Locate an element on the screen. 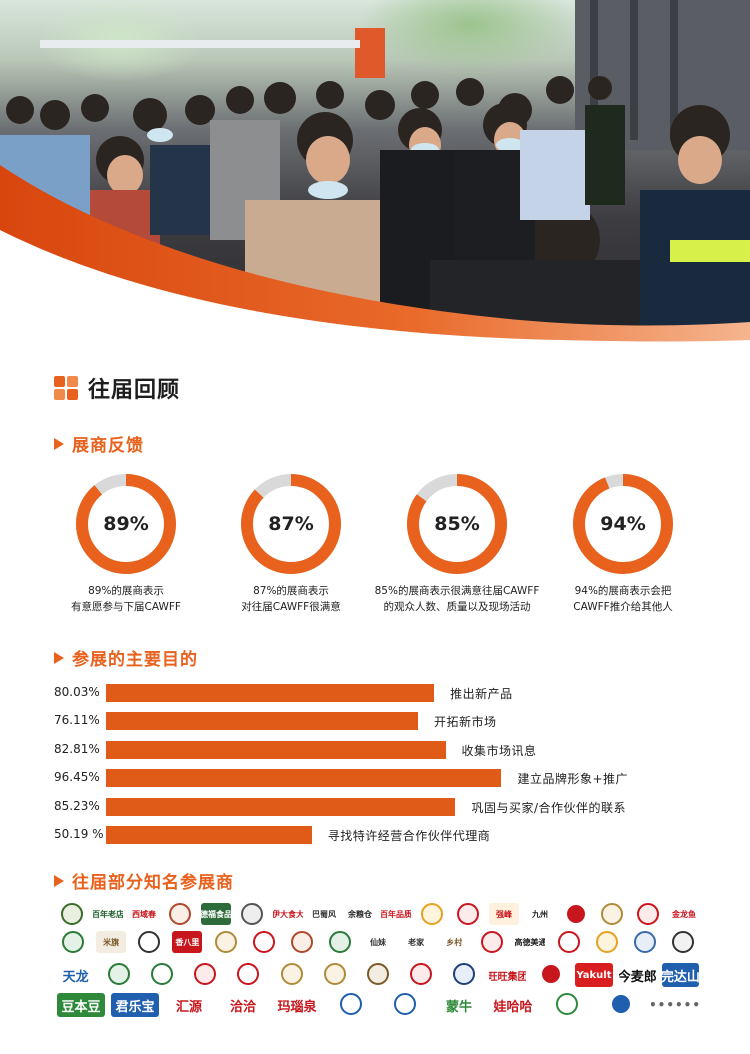  exhibitor-logo: 洽洽 is located at coordinates (243, 1005).